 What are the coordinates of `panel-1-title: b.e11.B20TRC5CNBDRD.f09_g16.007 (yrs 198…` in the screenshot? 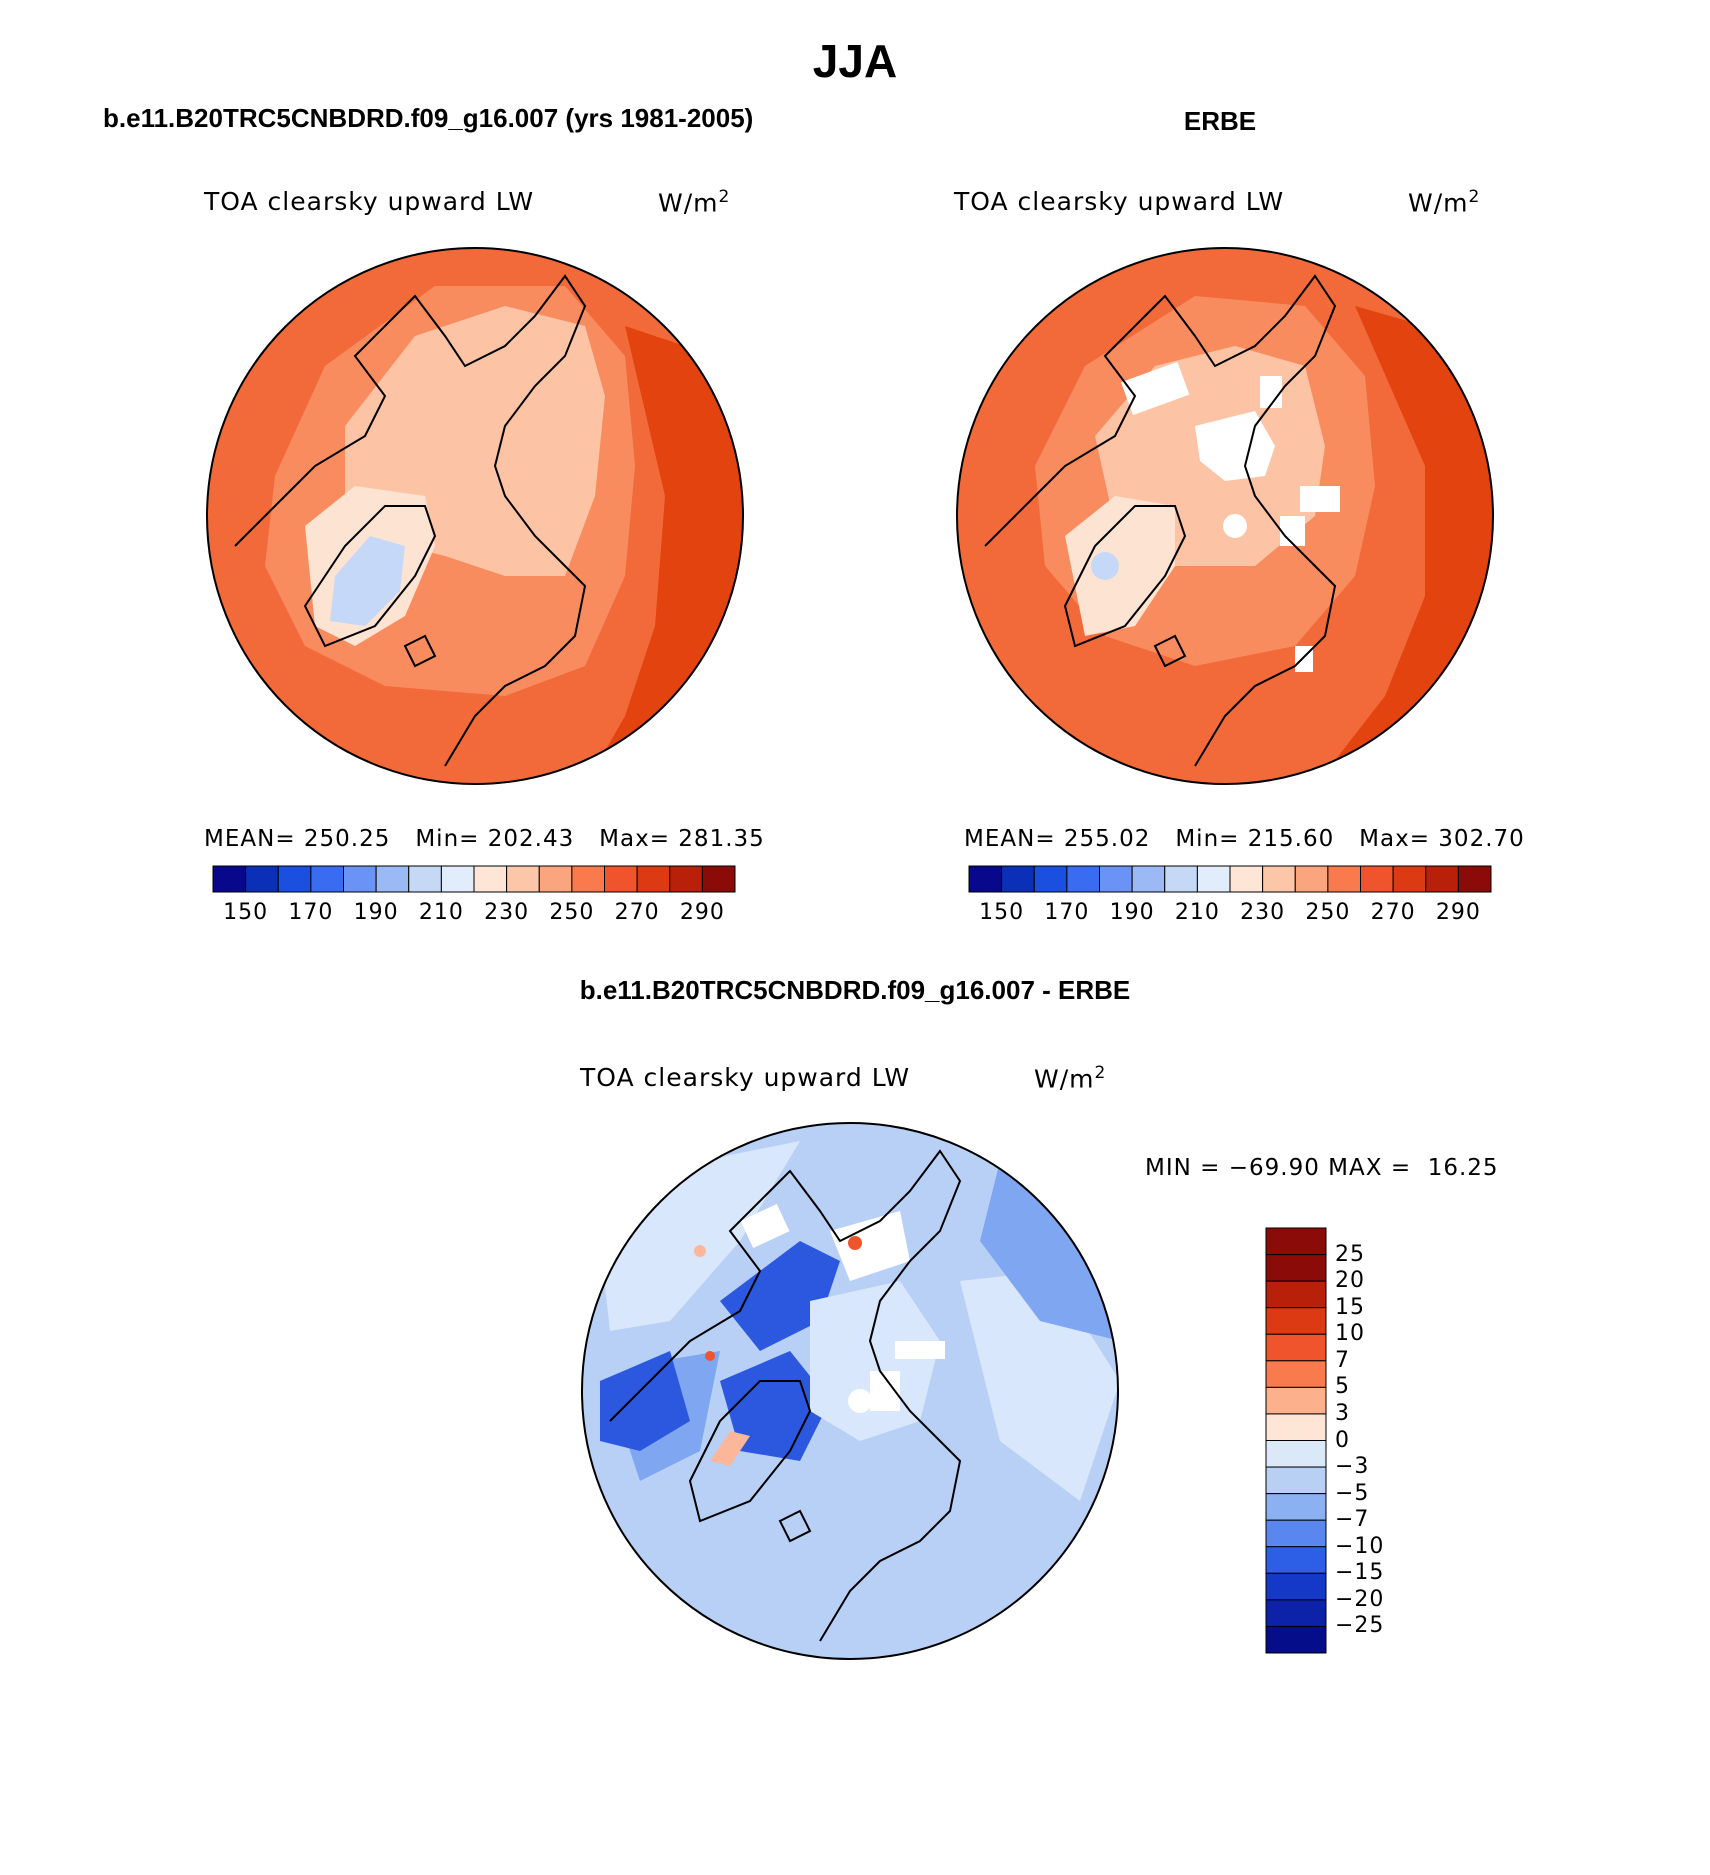 It's located at (428, 118).